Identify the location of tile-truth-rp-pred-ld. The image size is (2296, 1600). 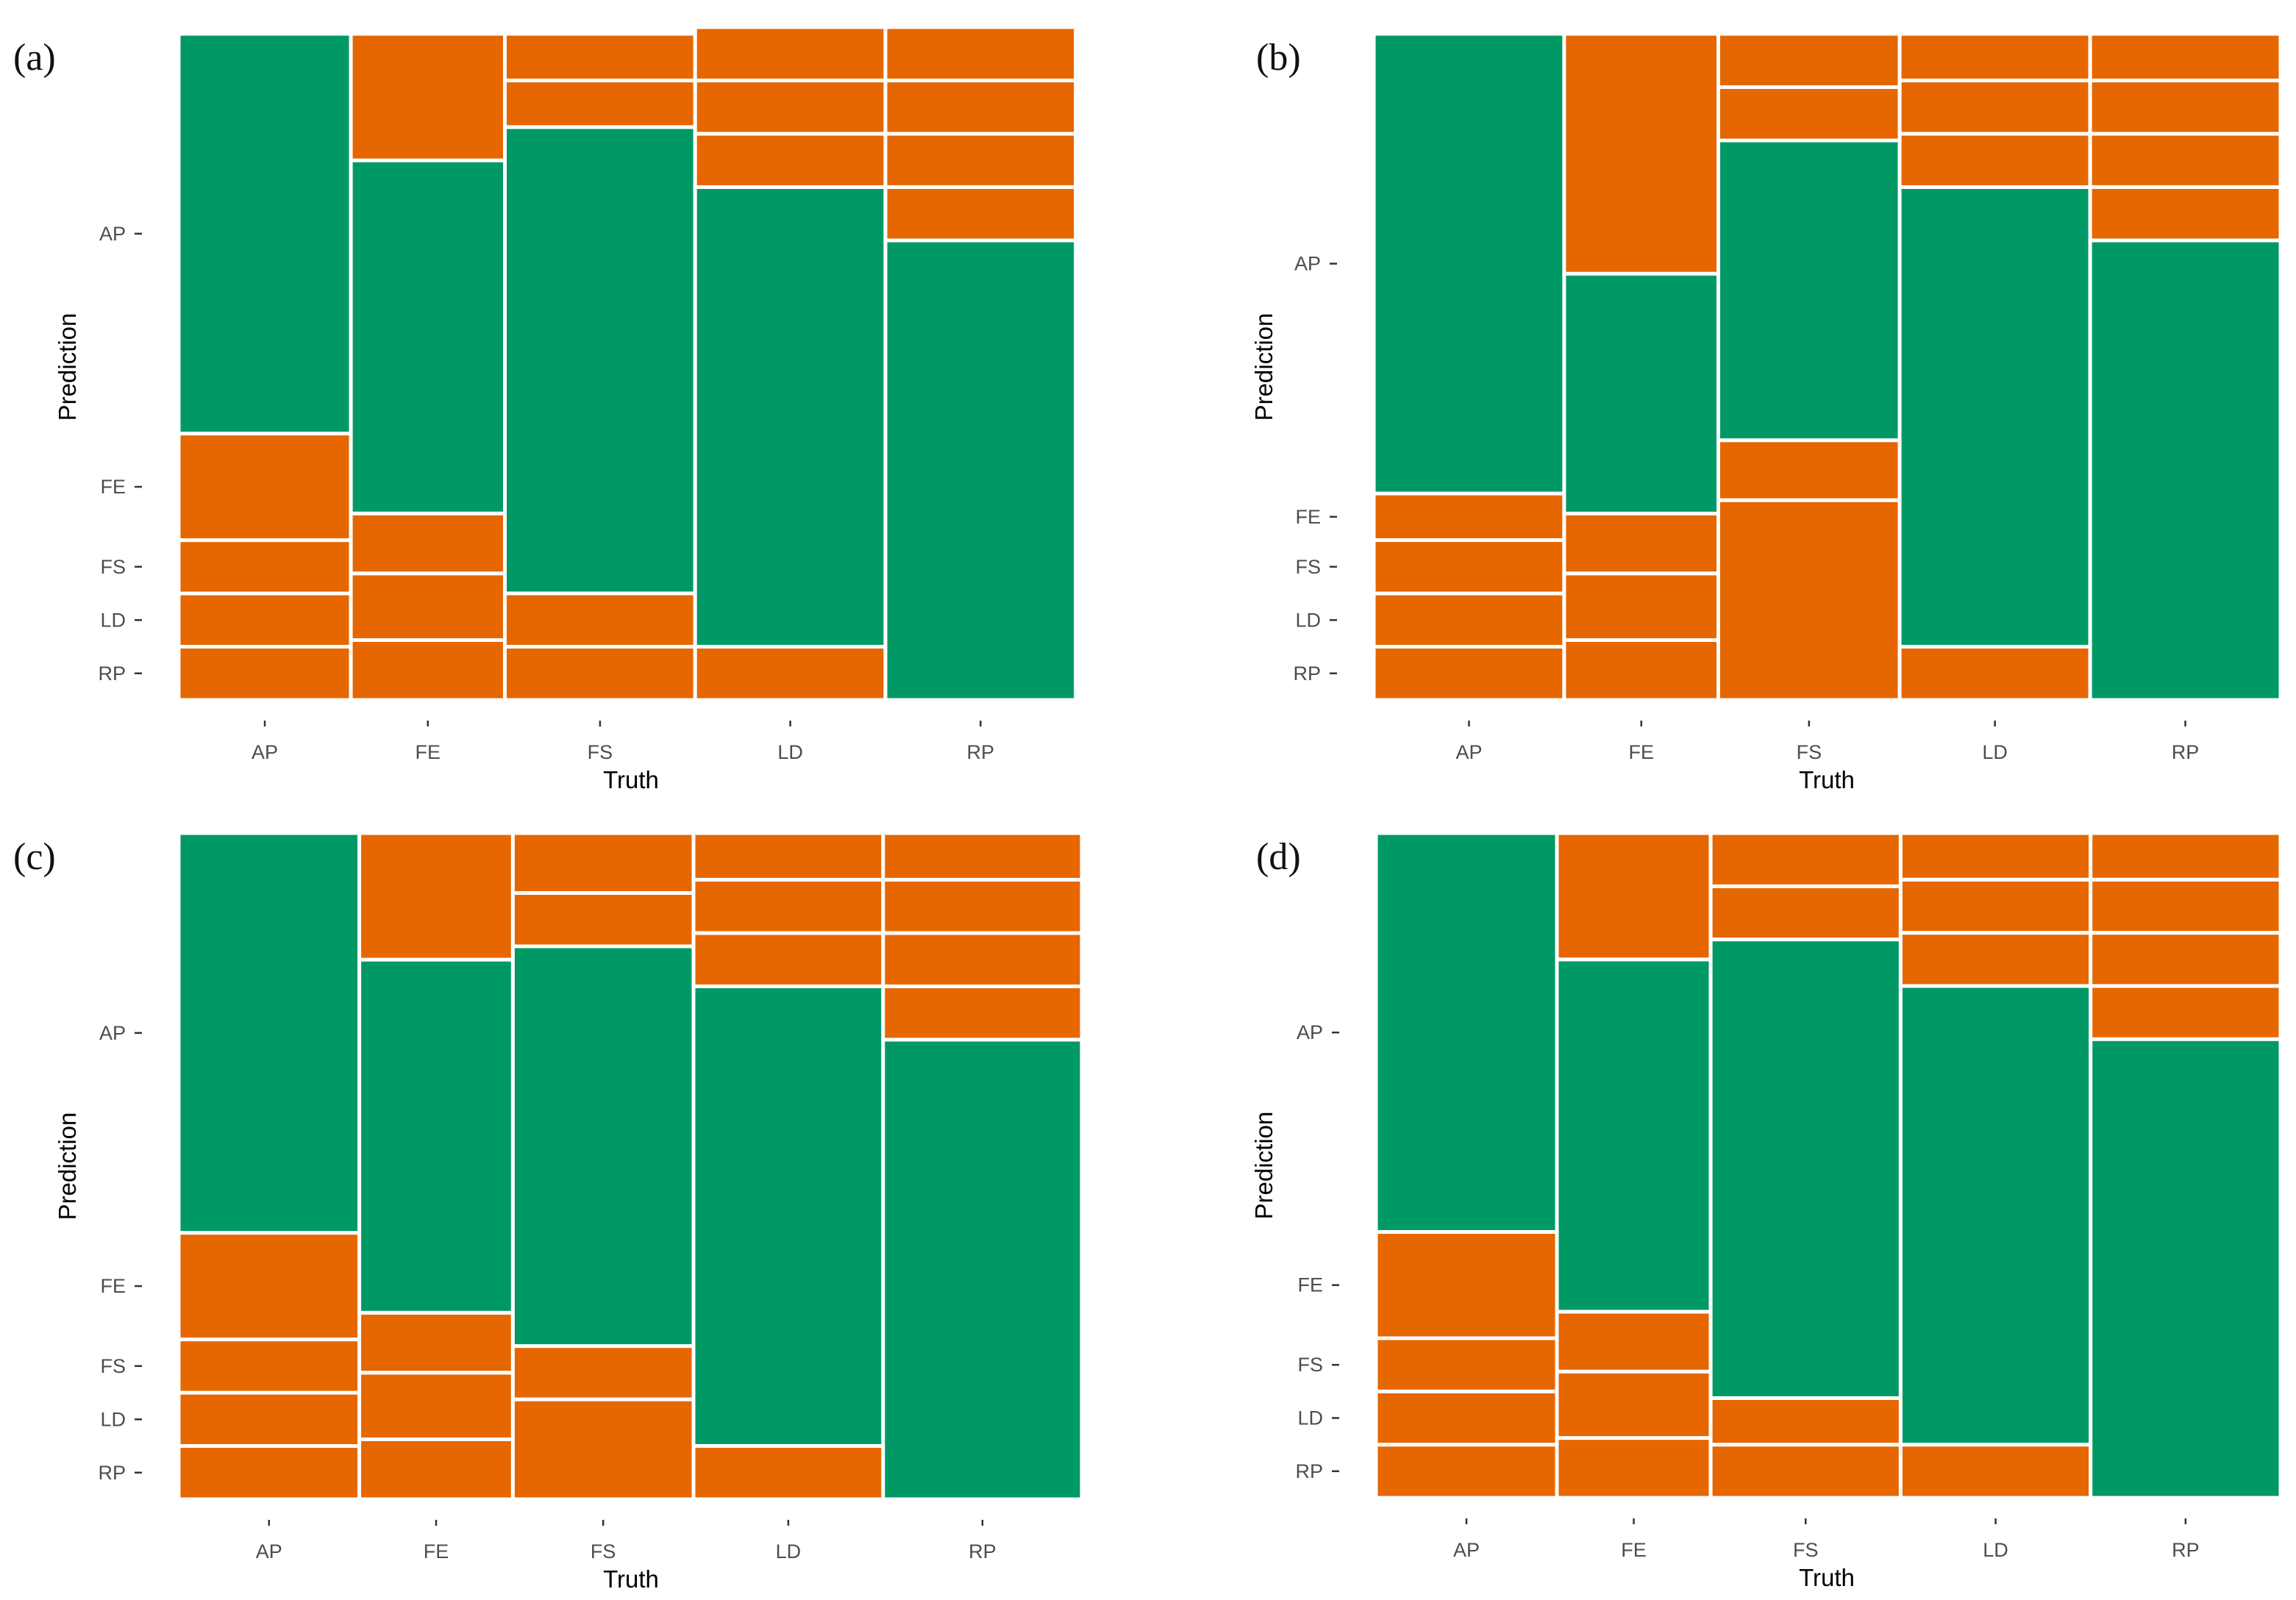
(2186, 214).